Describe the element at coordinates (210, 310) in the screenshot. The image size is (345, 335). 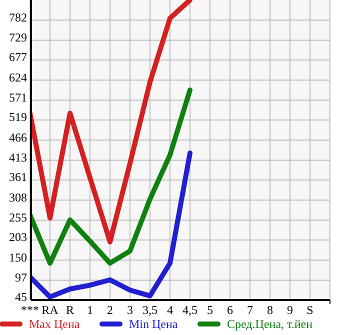
I see `x-tick-label: 5` at that location.